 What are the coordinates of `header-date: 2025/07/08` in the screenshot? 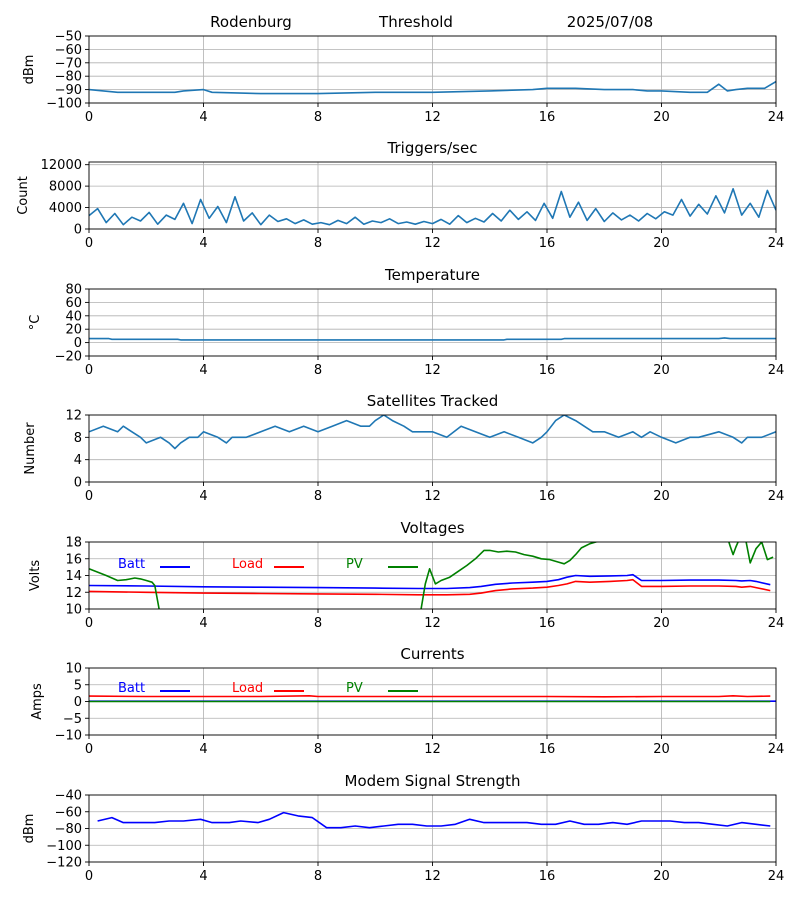 It's located at (610, 22).